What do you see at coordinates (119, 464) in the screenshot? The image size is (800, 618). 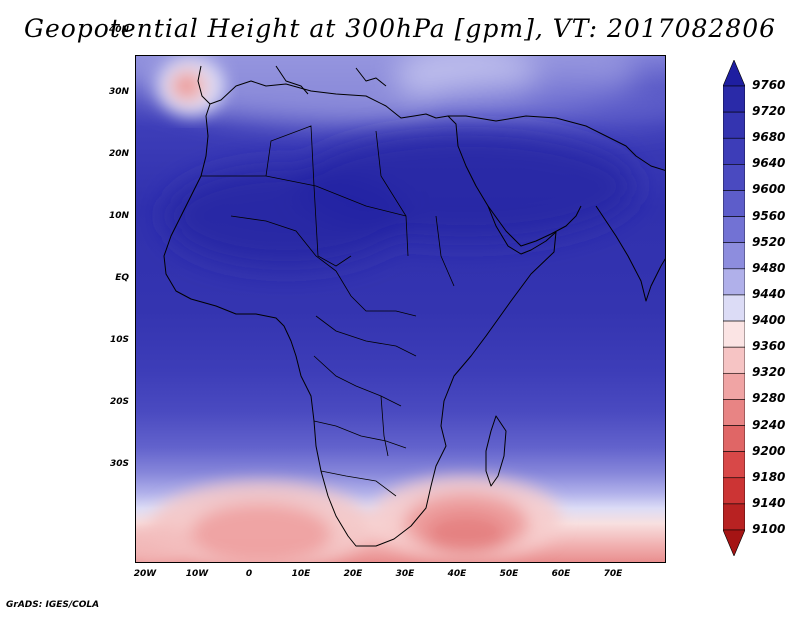 I see `lat-label: 30S` at bounding box center [119, 464].